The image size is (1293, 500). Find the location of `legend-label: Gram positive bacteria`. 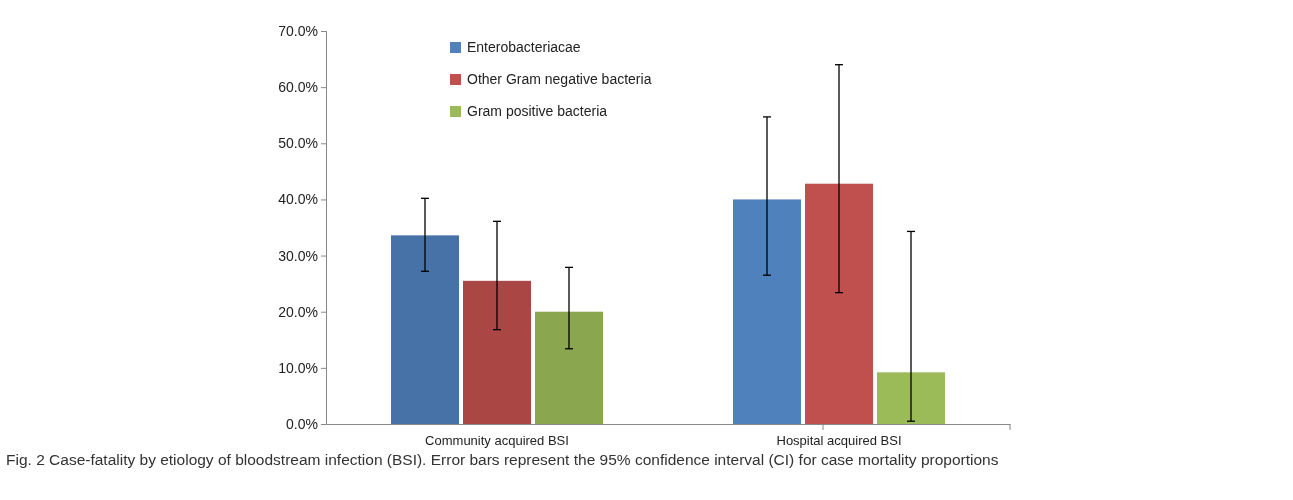

legend-label: Gram positive bacteria is located at coordinates (537, 111).